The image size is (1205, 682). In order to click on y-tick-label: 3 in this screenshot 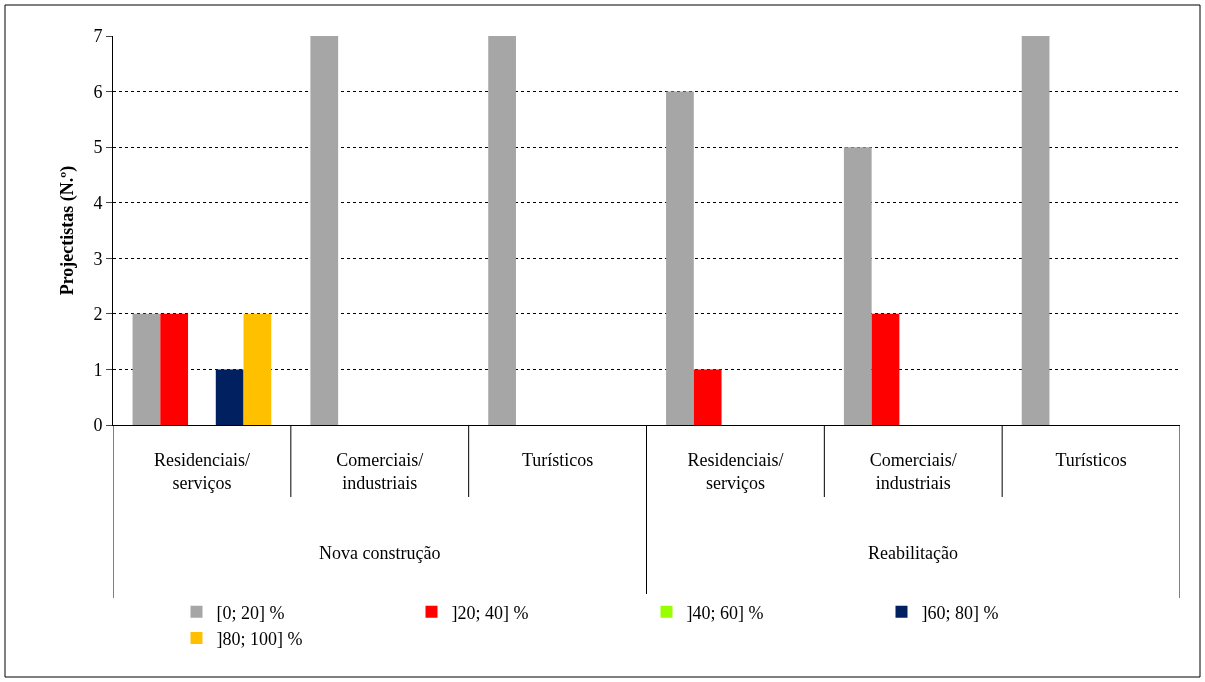, I will do `click(98, 258)`.